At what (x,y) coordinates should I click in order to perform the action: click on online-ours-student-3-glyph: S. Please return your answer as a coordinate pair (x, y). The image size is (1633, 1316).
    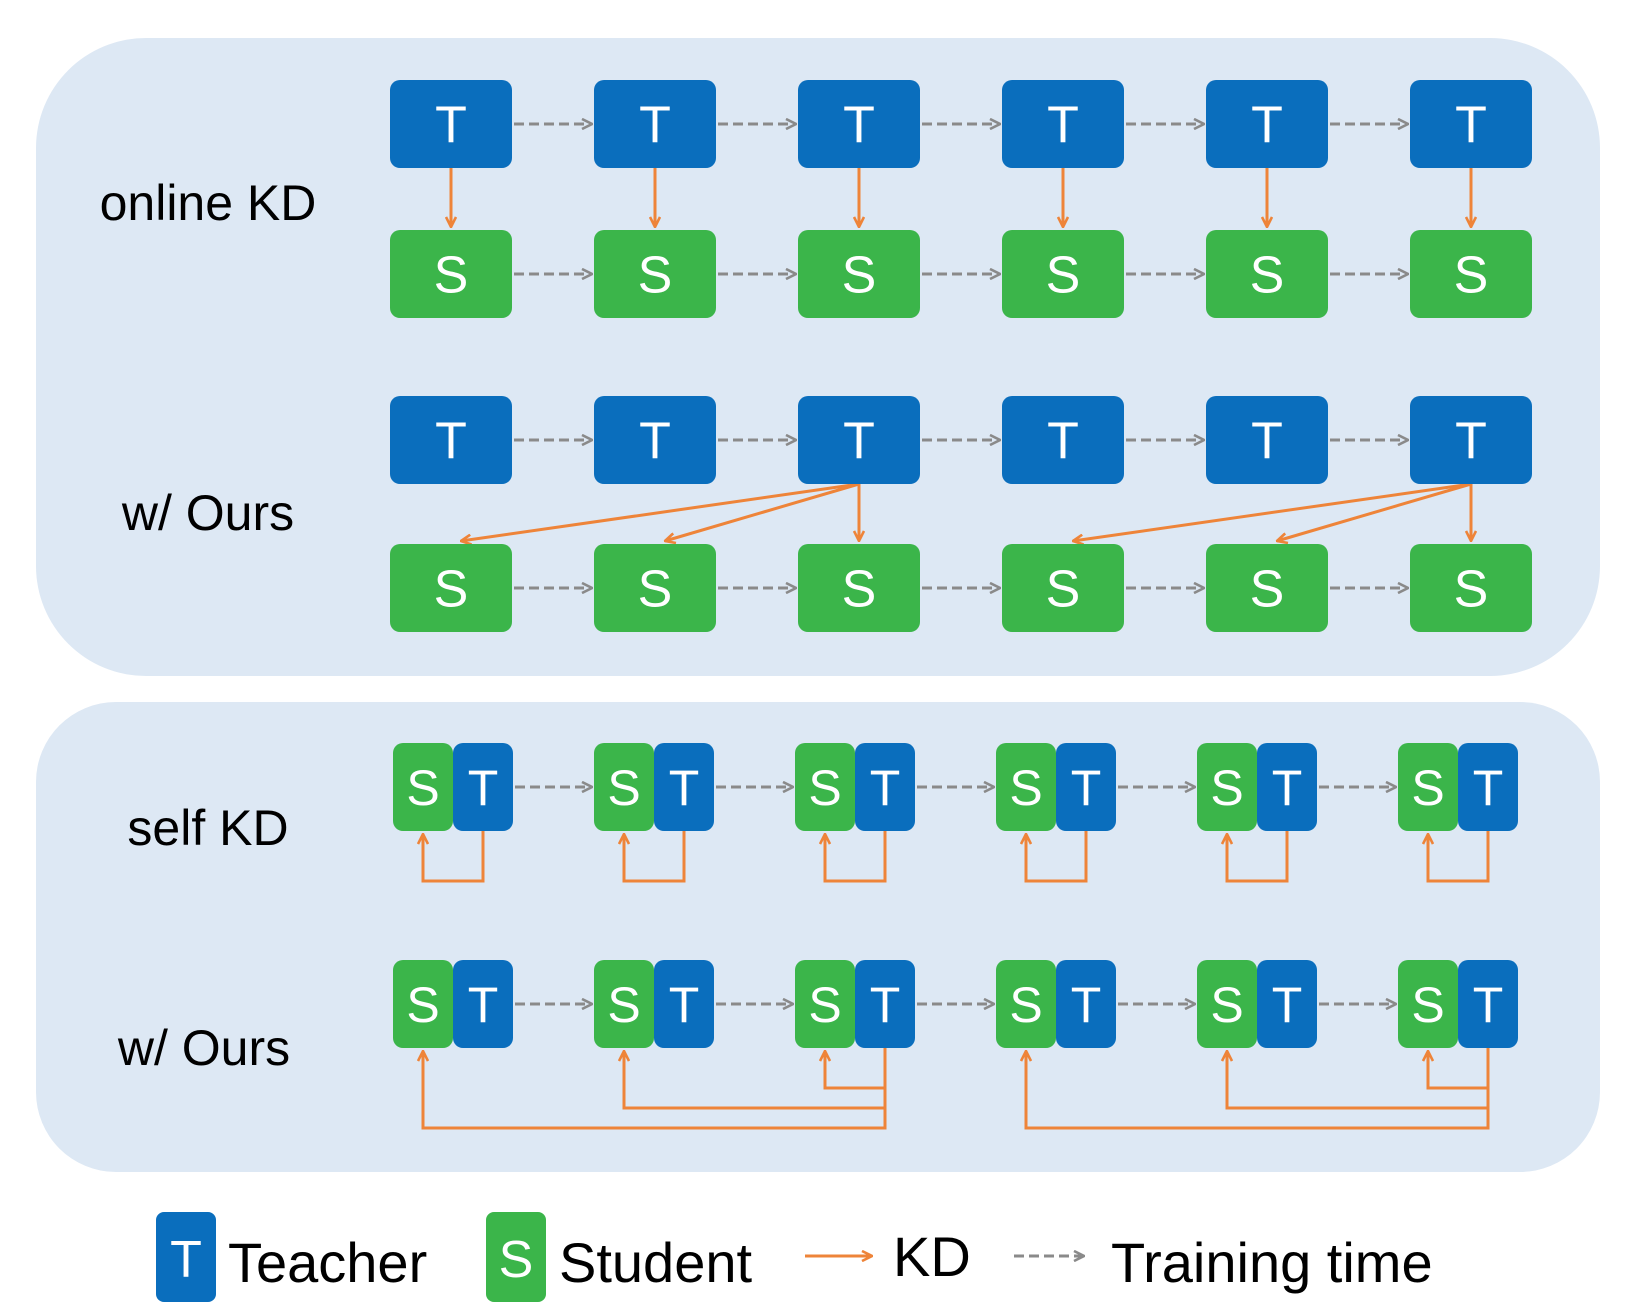
    Looking at the image, I should click on (859, 590).